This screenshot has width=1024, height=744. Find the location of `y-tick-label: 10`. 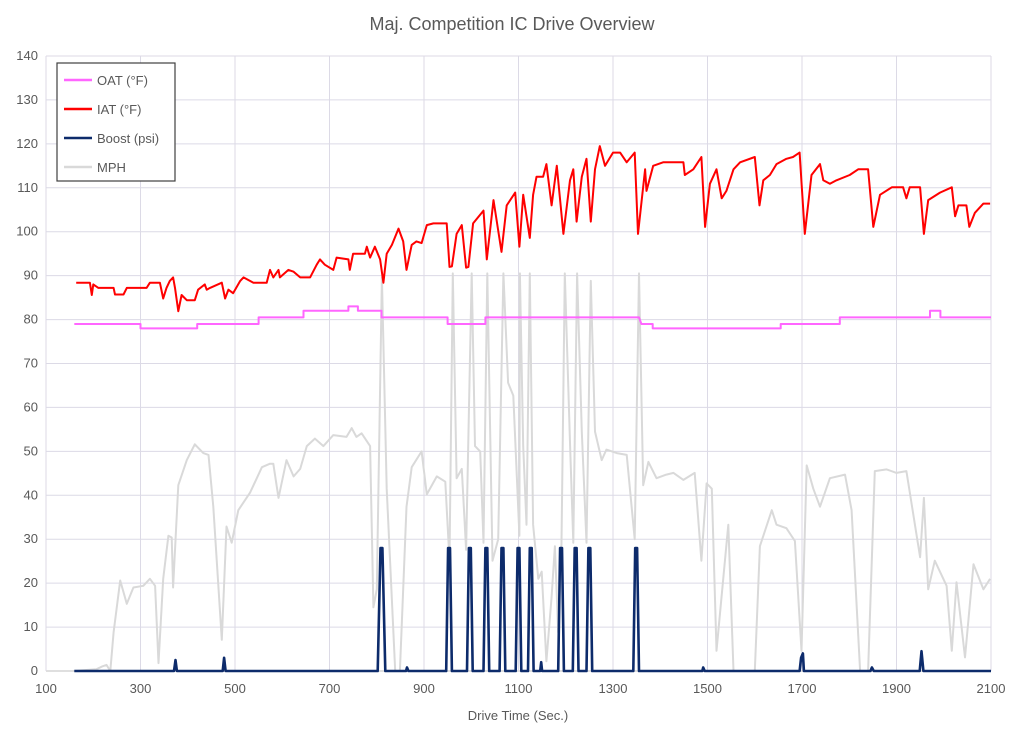

y-tick-label: 10 is located at coordinates (31, 626).